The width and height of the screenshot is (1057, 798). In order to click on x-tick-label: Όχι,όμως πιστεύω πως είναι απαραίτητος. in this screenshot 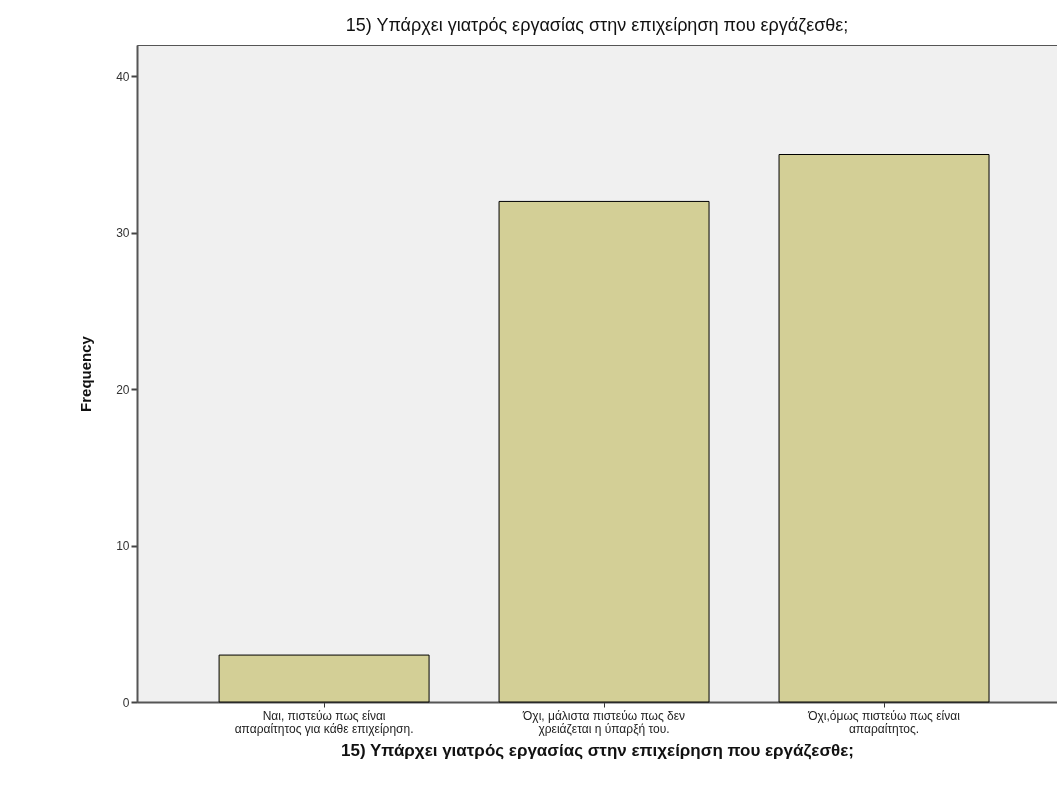, I will do `click(884, 722)`.